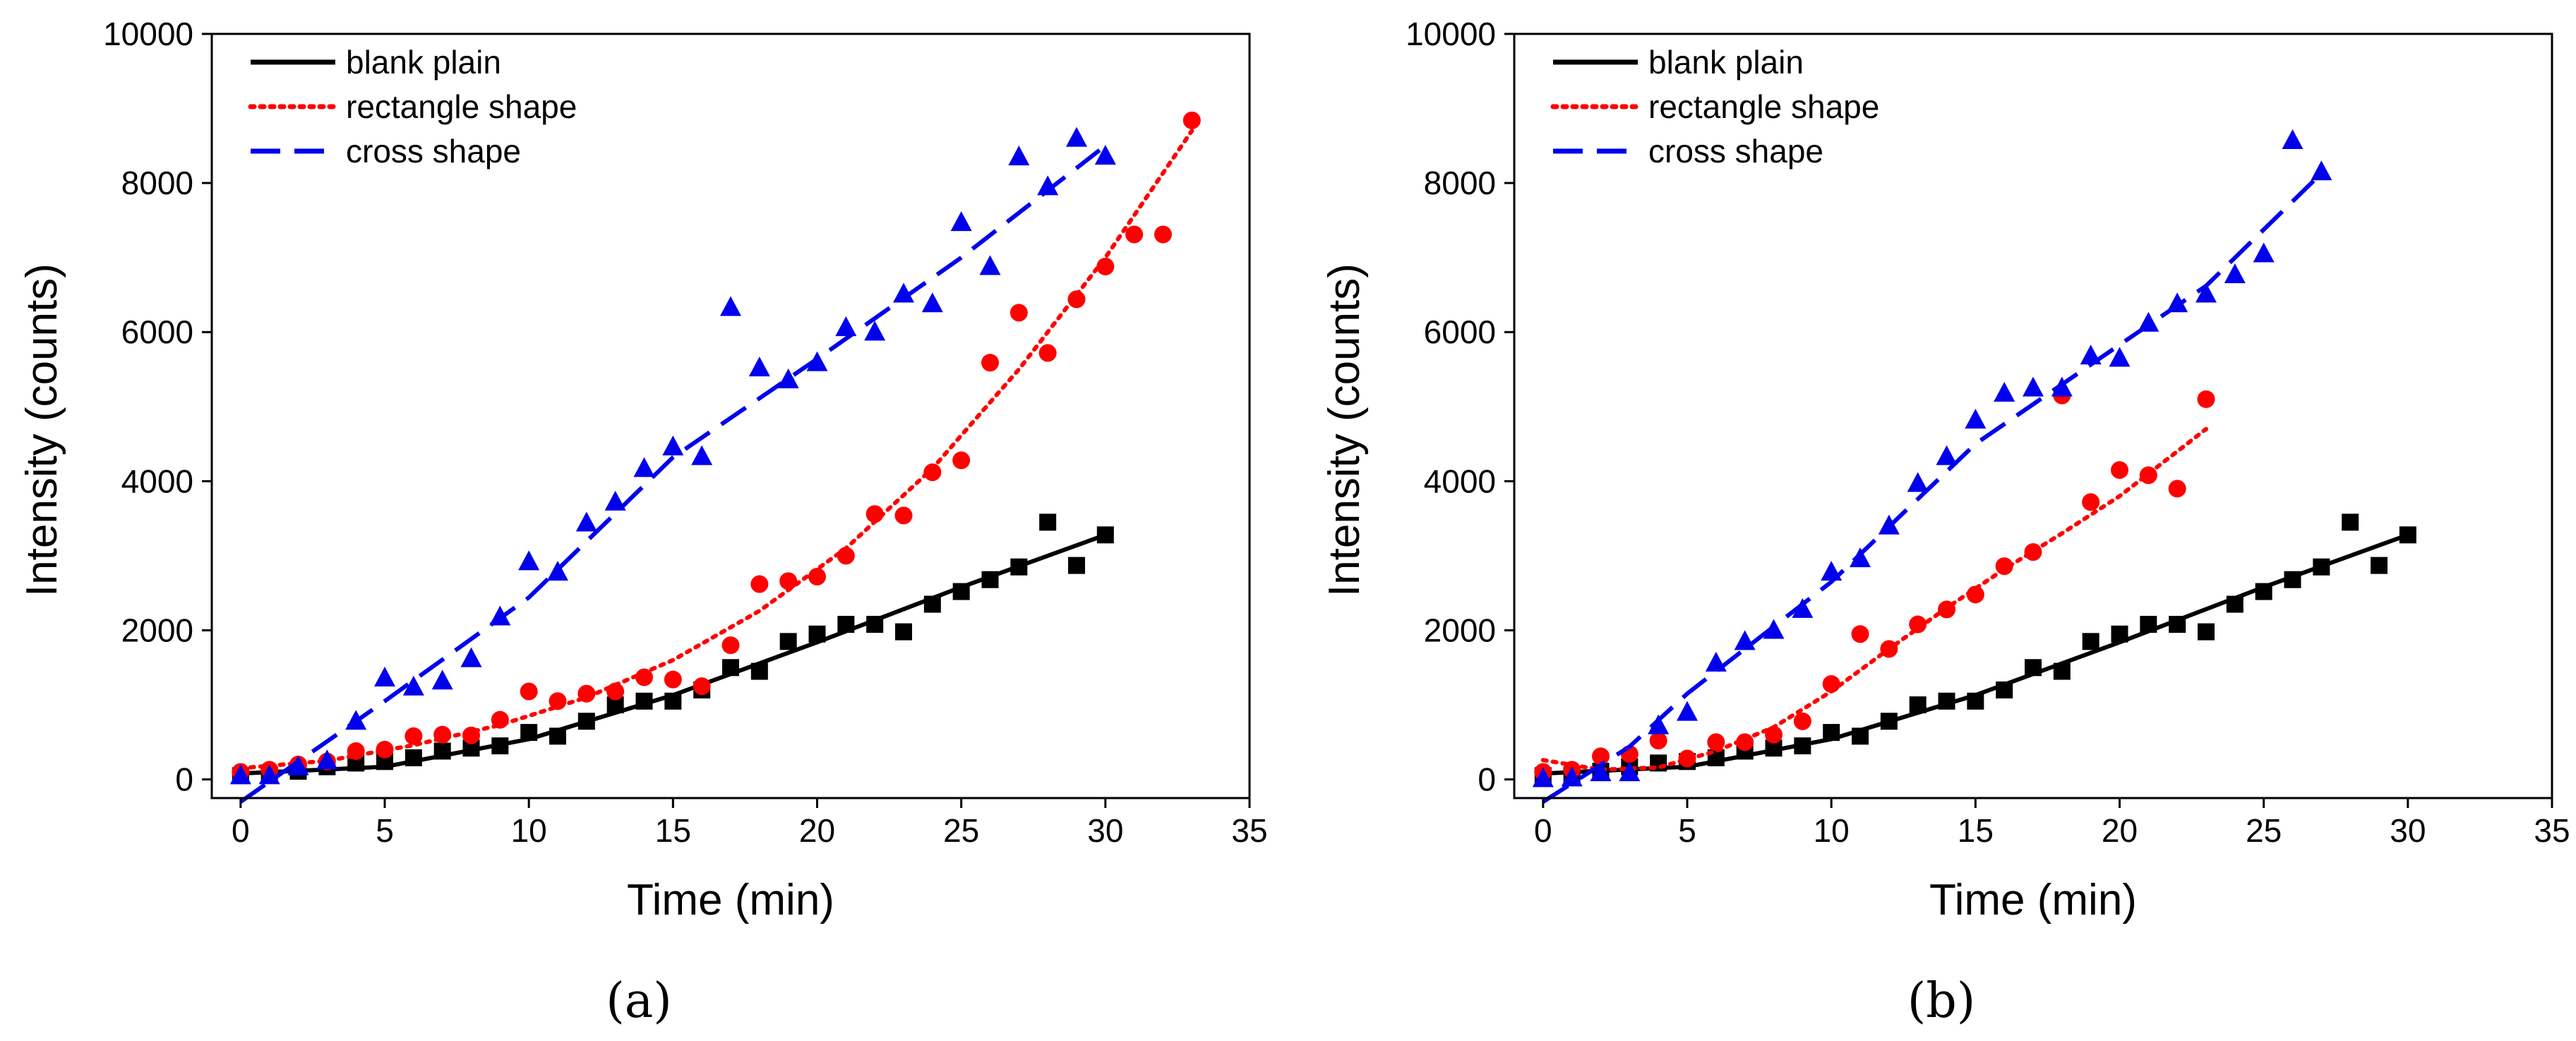  What do you see at coordinates (157, 630) in the screenshot?
I see `y-tick-label: 2000` at bounding box center [157, 630].